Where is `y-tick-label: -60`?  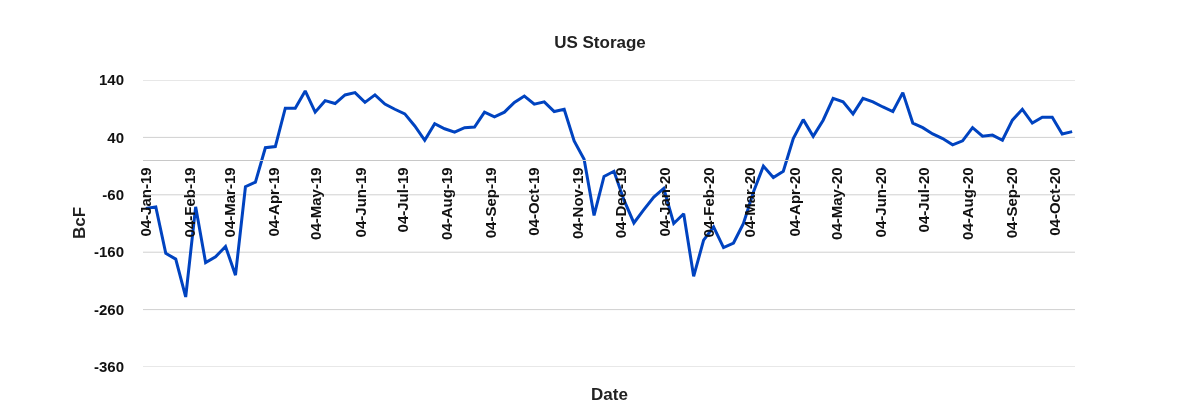
y-tick-label: -60 is located at coordinates (113, 195).